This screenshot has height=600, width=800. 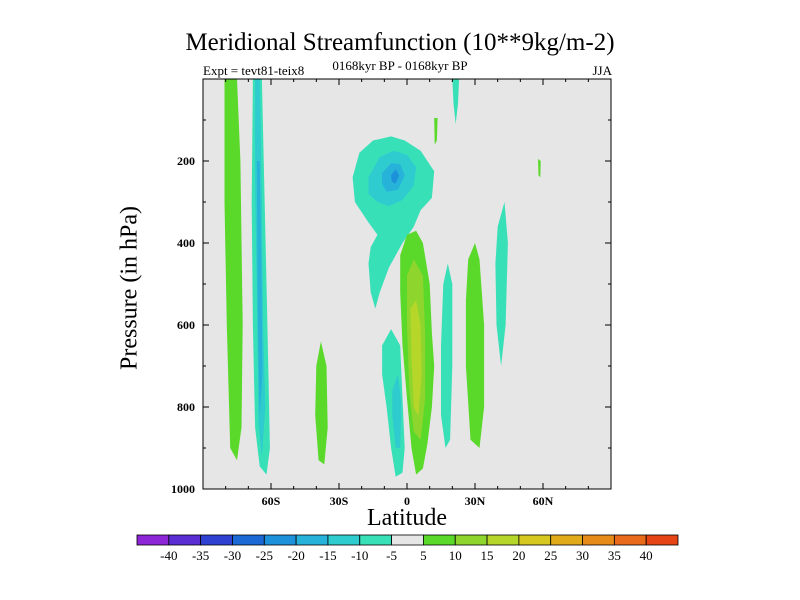 What do you see at coordinates (295, 555) in the screenshot?
I see `colorbar-label: -20` at bounding box center [295, 555].